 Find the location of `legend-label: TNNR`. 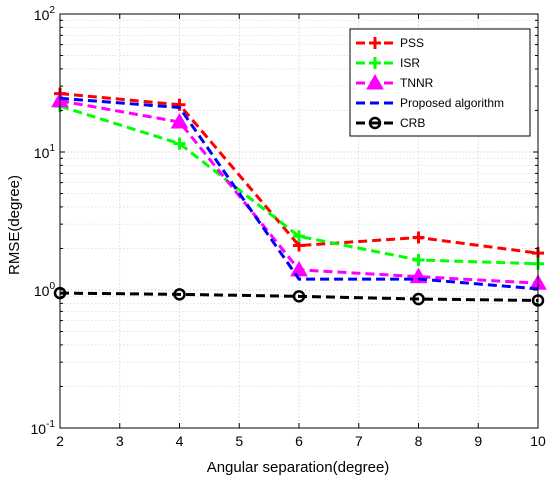

legend-label: TNNR is located at coordinates (417, 83).